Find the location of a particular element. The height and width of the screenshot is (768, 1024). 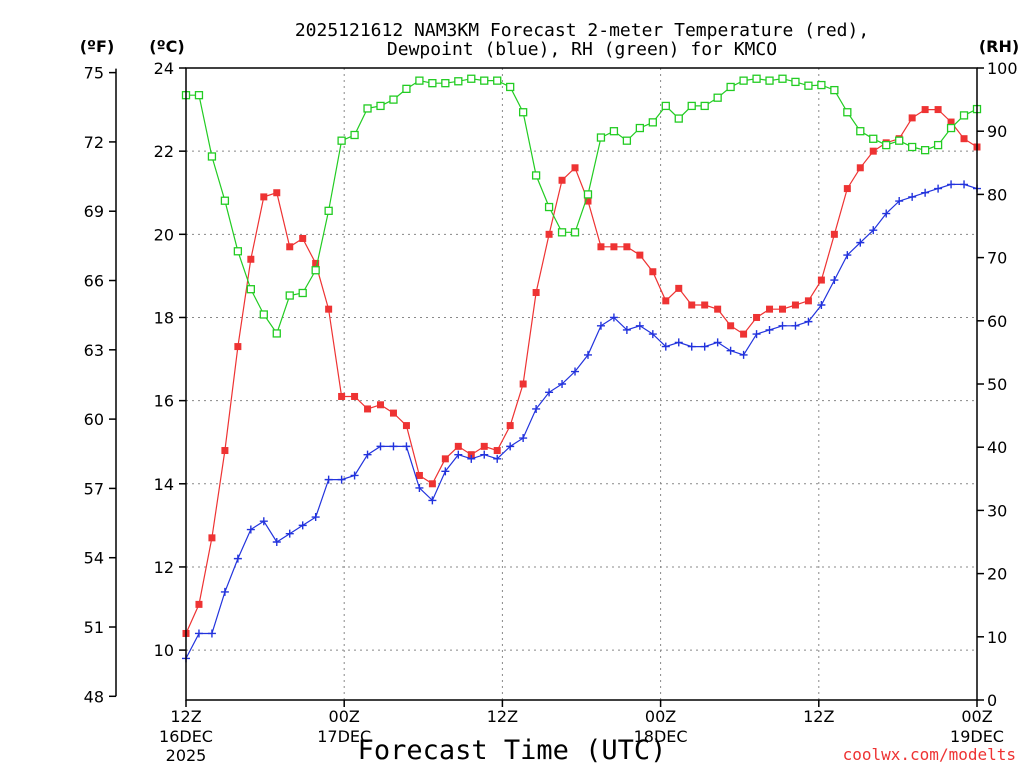

celsius-tick-label: 14 is located at coordinates (164, 484).